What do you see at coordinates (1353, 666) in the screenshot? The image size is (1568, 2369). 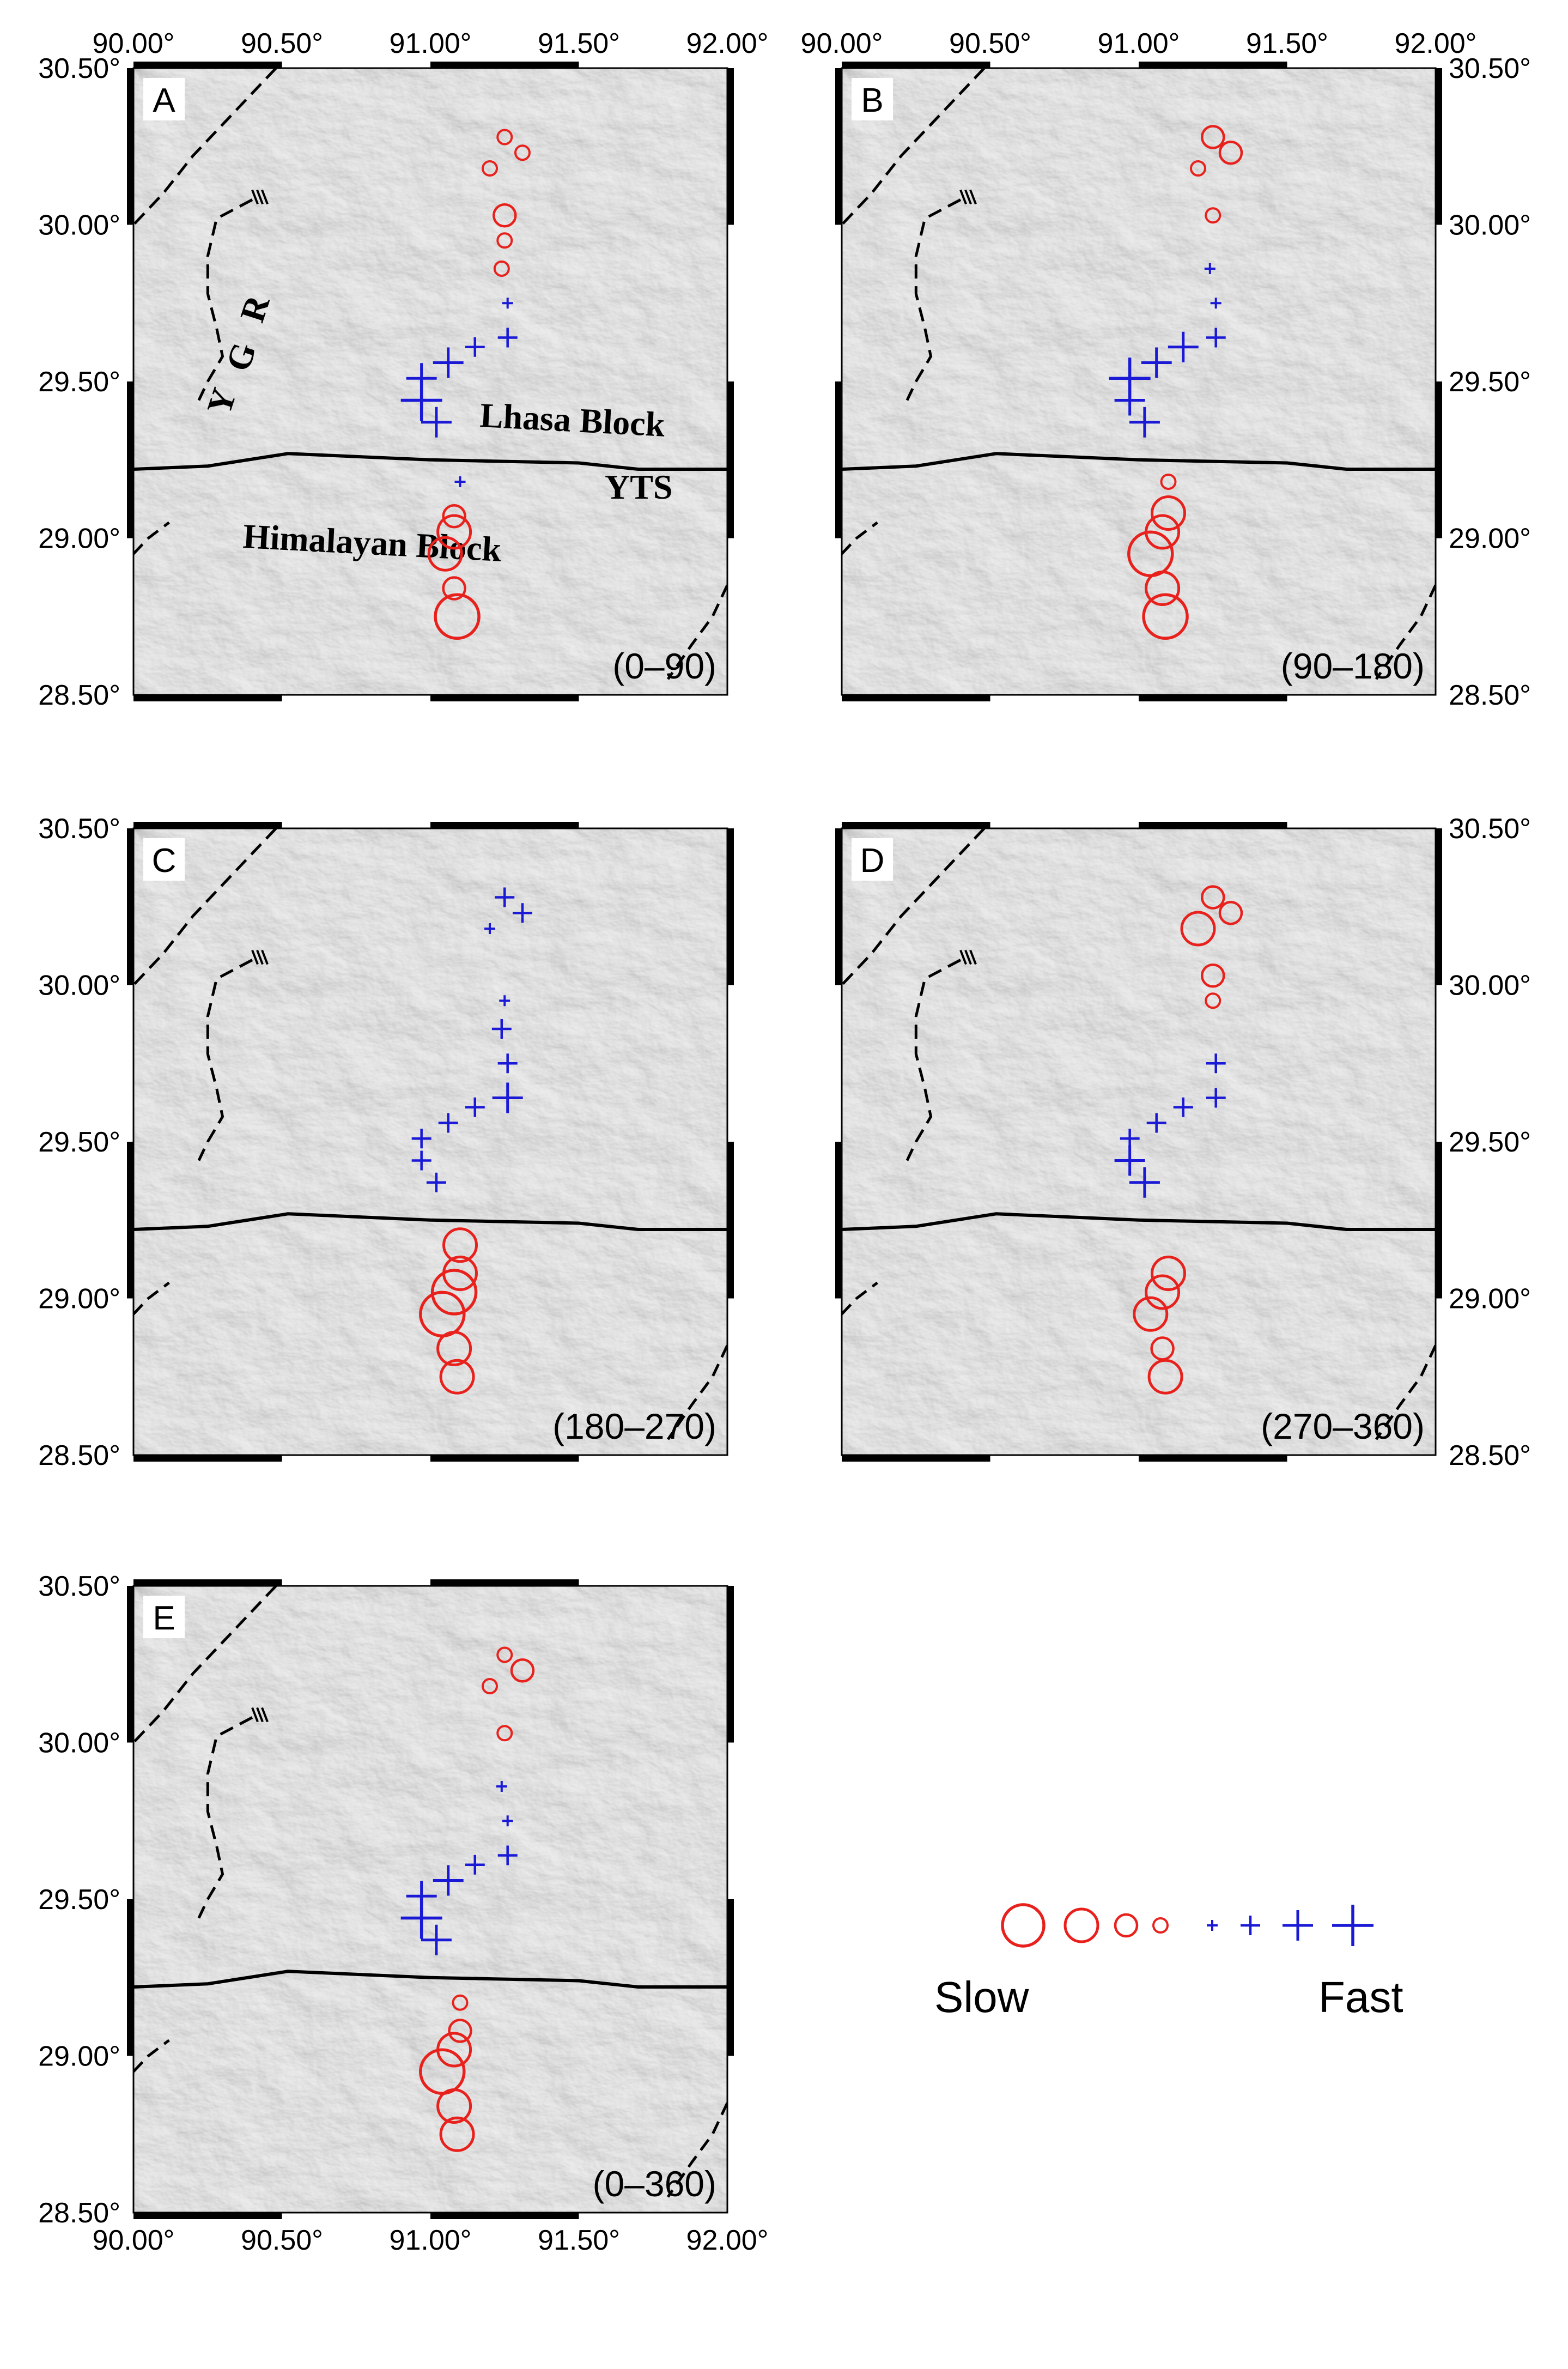 I see `azimuth-range-label: (90–180)` at bounding box center [1353, 666].